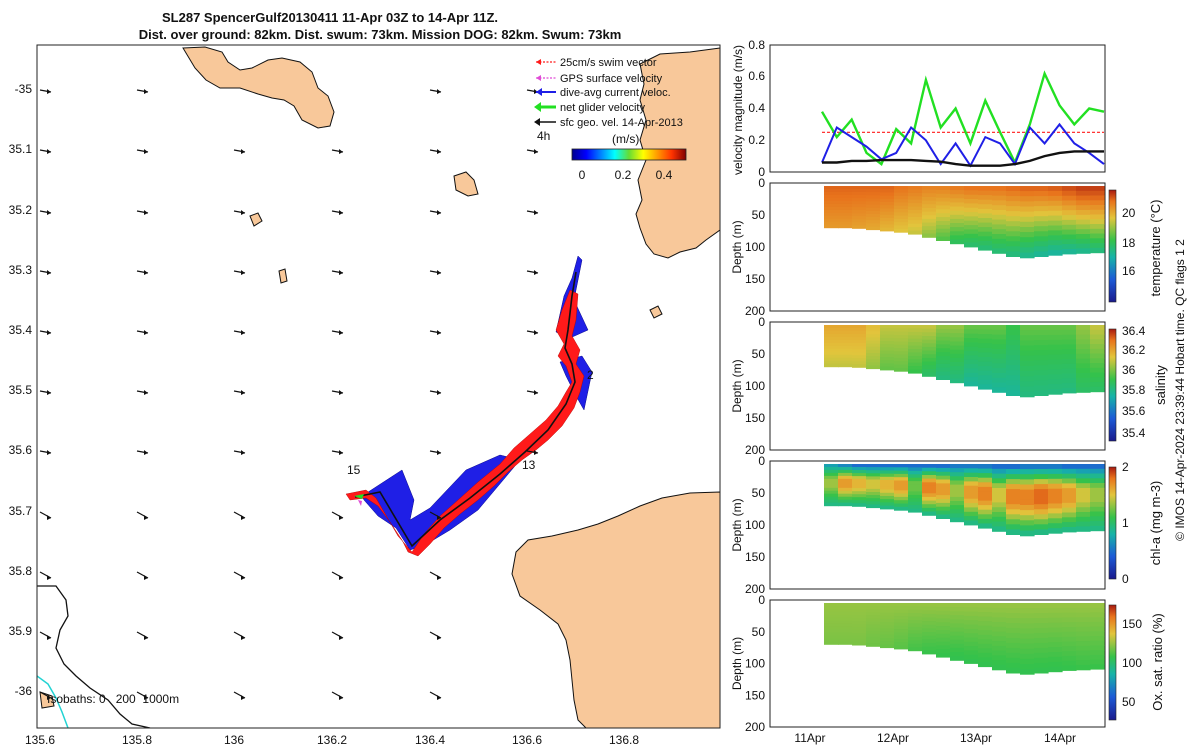 The width and height of the screenshot is (1200, 750). Describe the element at coordinates (756, 45) in the screenshot. I see `vel-y-tick-0.8: 0.8` at that location.